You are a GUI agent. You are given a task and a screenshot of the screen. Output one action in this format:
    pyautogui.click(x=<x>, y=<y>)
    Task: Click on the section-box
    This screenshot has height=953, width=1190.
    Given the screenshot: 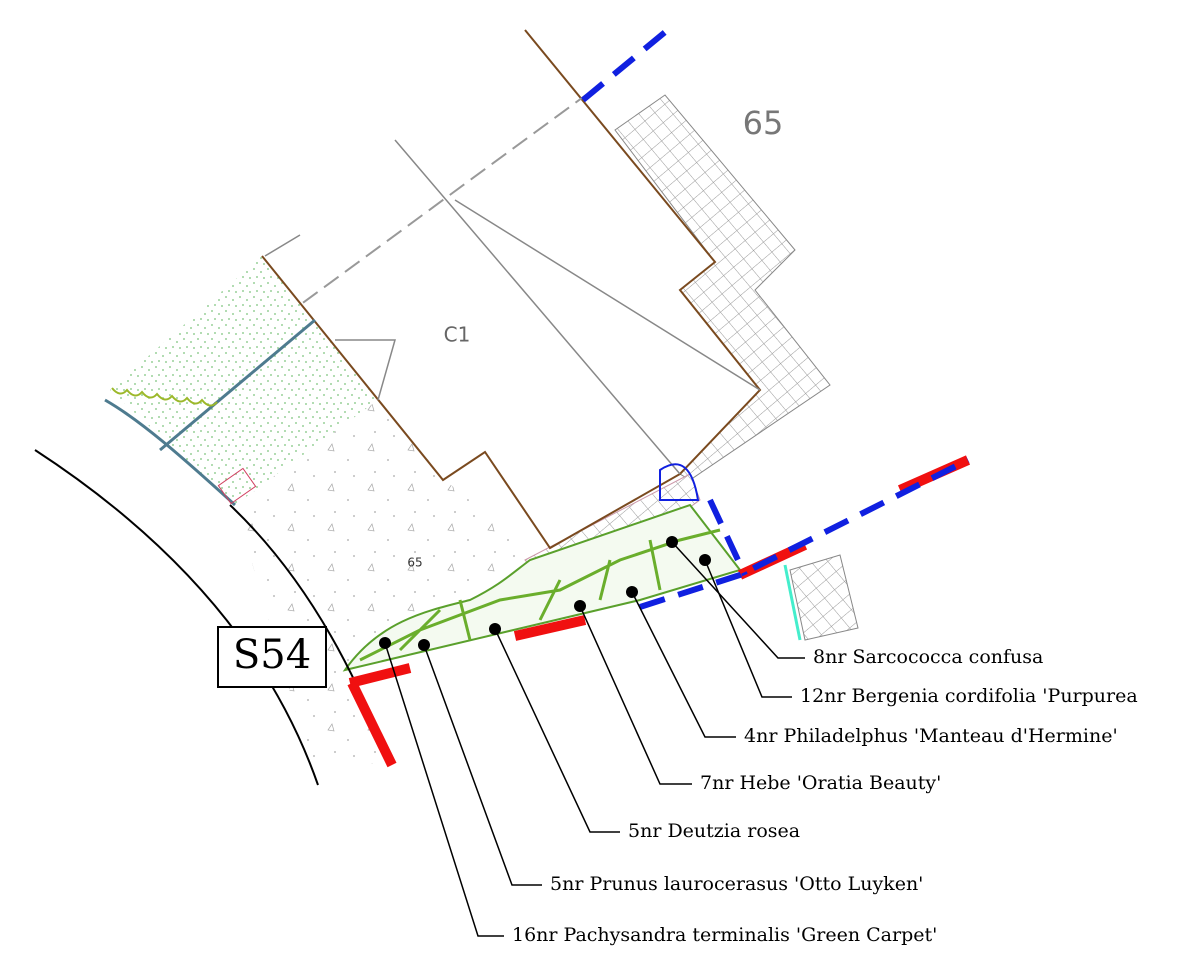 What is the action you would take?
    pyautogui.click(x=272, y=657)
    